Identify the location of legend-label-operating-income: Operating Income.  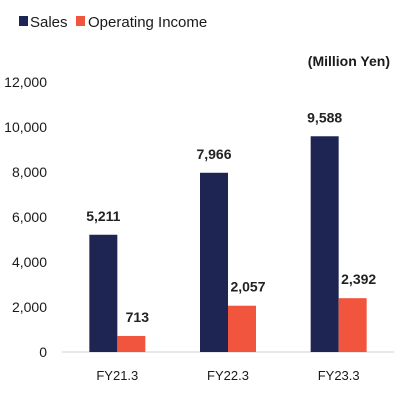
(147, 22).